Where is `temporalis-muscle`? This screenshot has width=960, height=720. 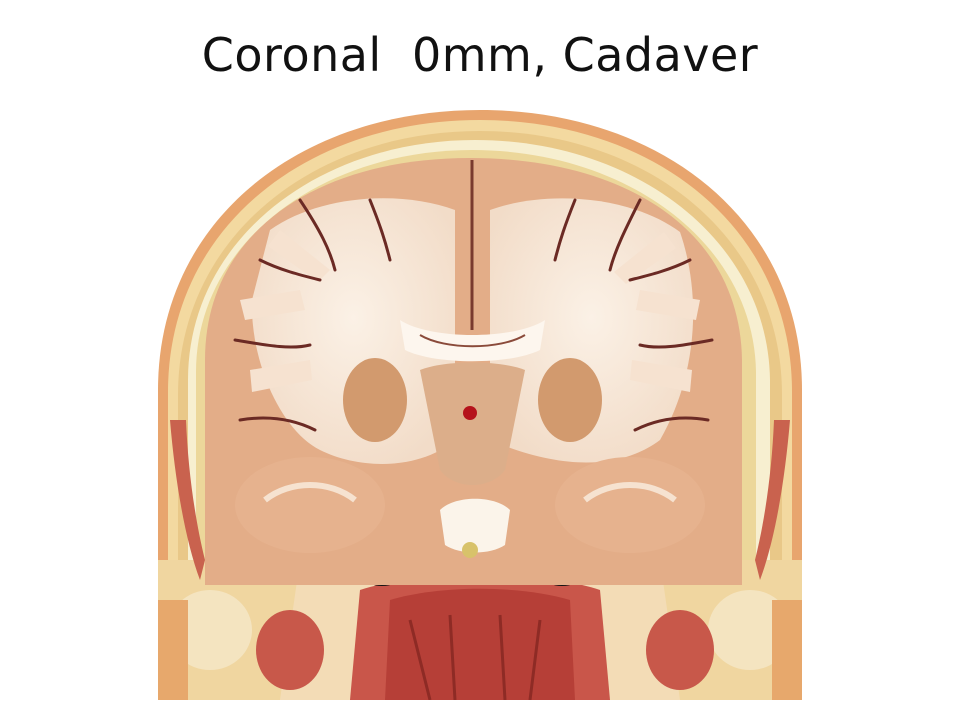 temporalis-muscle is located at coordinates (480, 500).